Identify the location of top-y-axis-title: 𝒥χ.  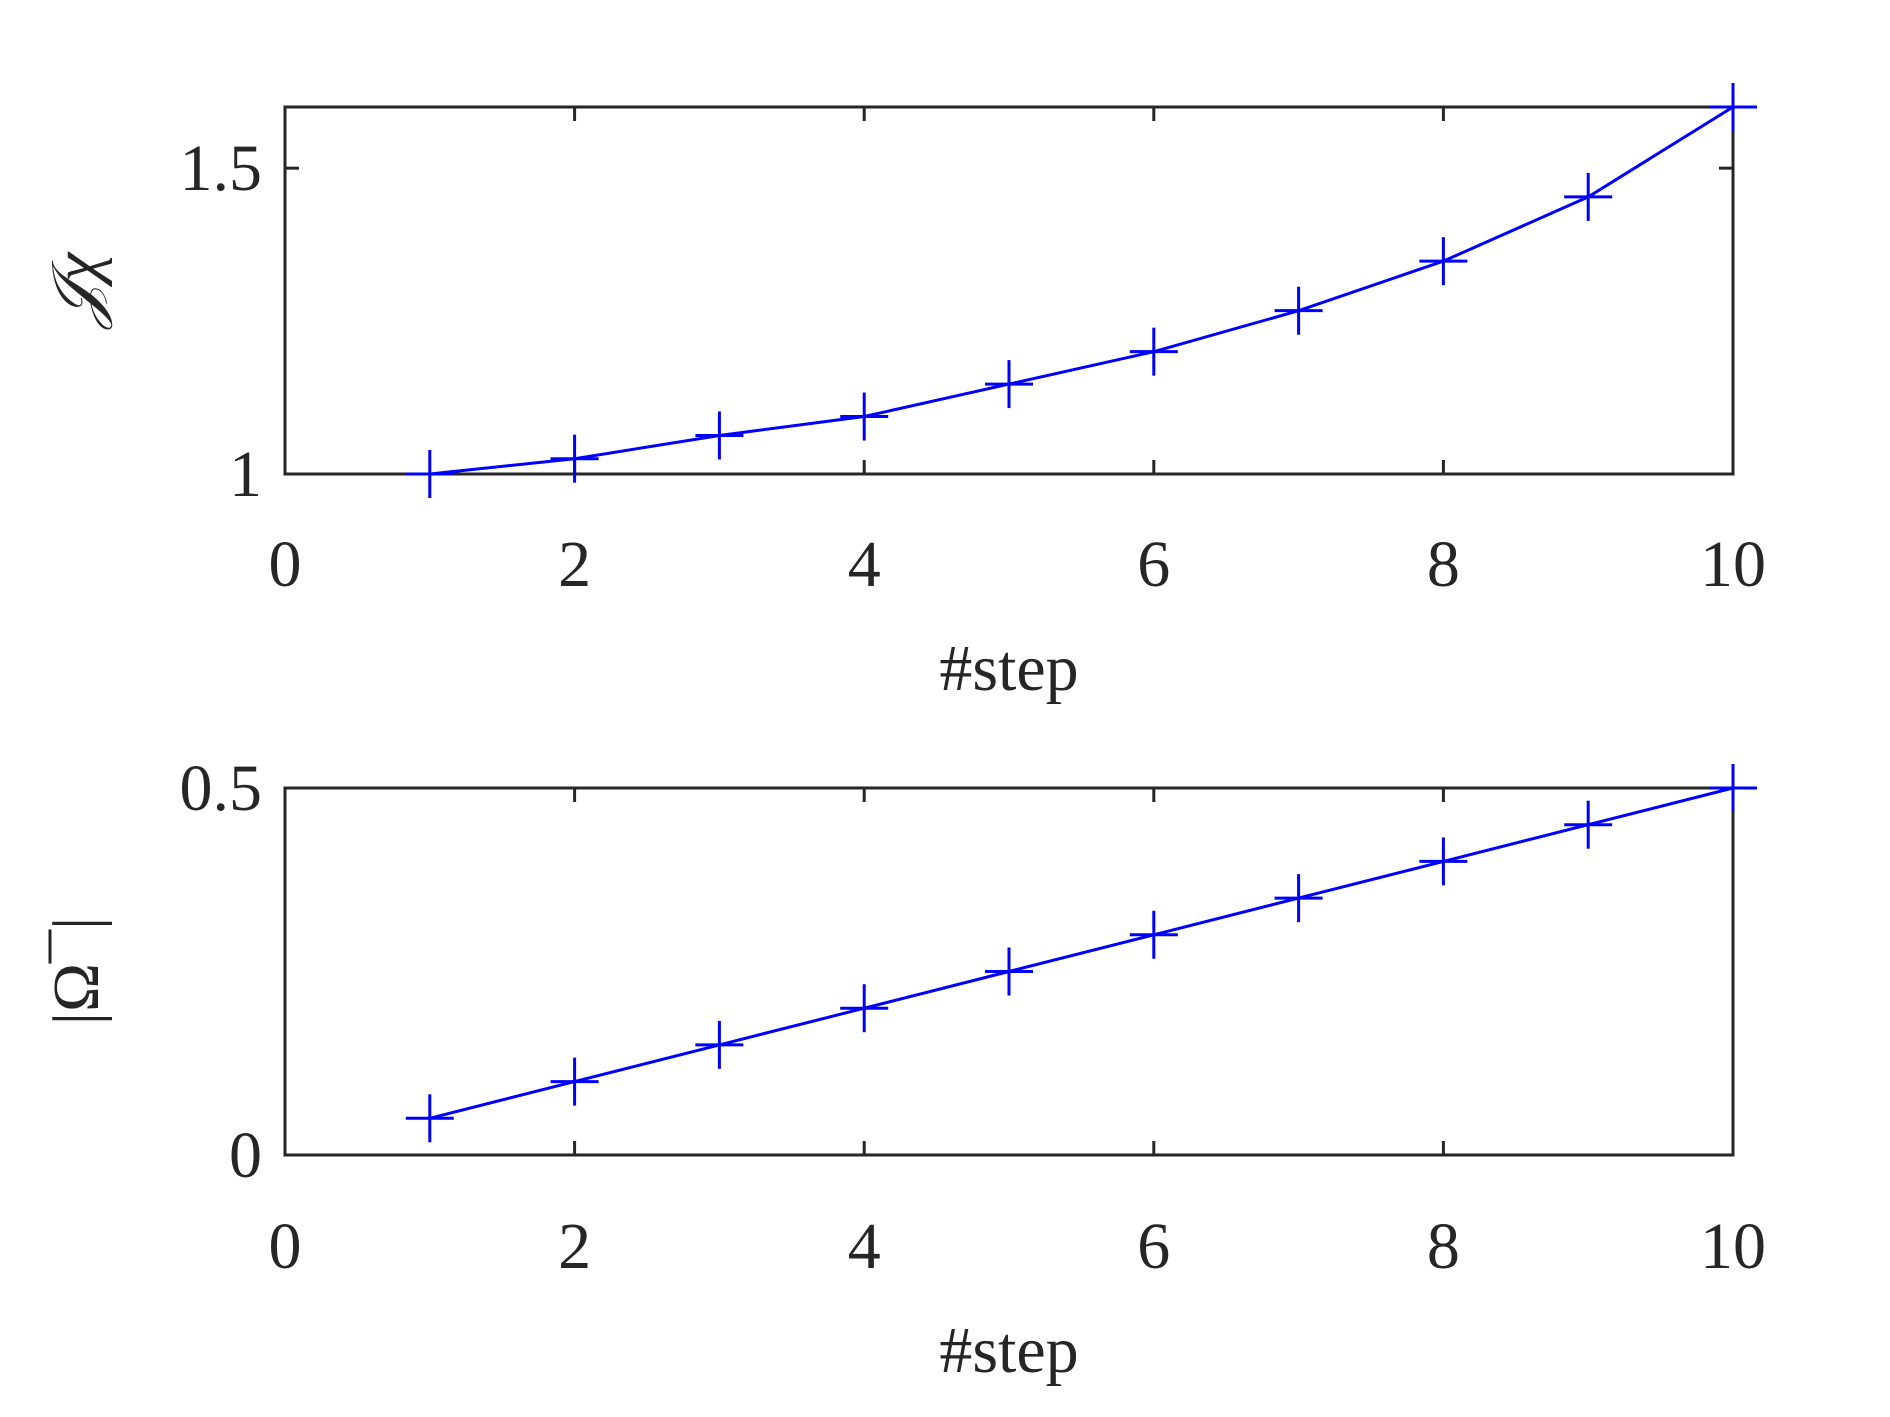
(76, 291).